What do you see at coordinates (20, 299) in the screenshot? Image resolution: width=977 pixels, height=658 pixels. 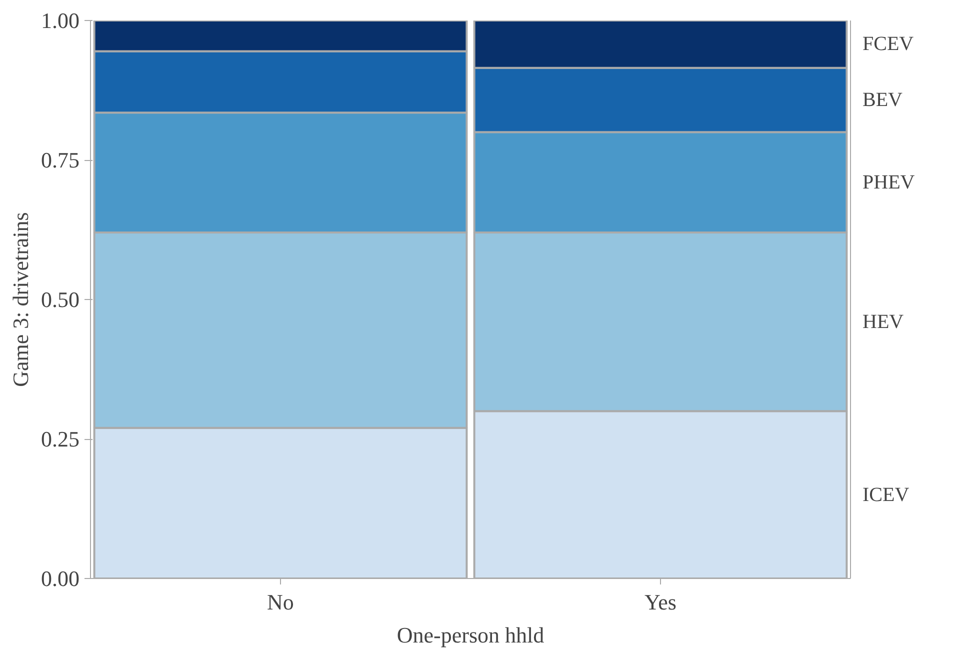 I see `y-axis-title: Game 3: drivetrains` at bounding box center [20, 299].